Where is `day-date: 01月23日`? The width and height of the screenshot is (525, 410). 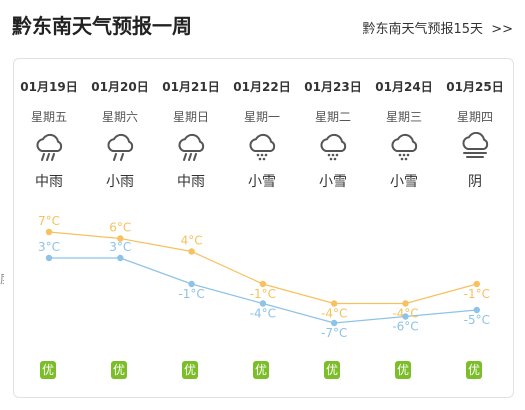 day-date: 01月23日 is located at coordinates (333, 87).